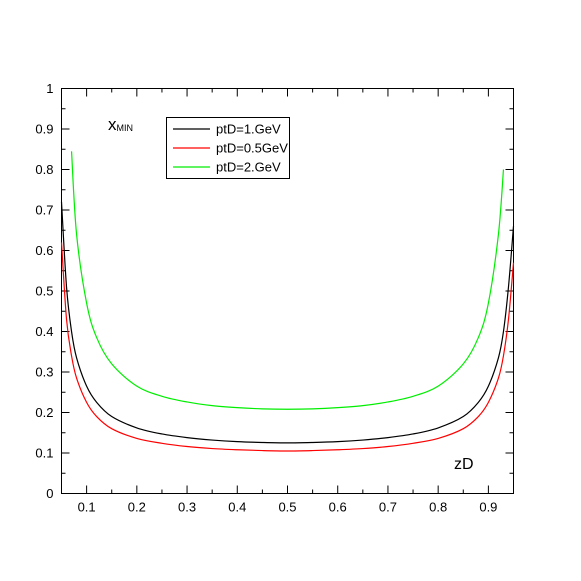 Image resolution: width=581 pixels, height=581 pixels. What do you see at coordinates (248, 167) in the screenshot?
I see `legend-label-2: ptD=2.GeV` at bounding box center [248, 167].